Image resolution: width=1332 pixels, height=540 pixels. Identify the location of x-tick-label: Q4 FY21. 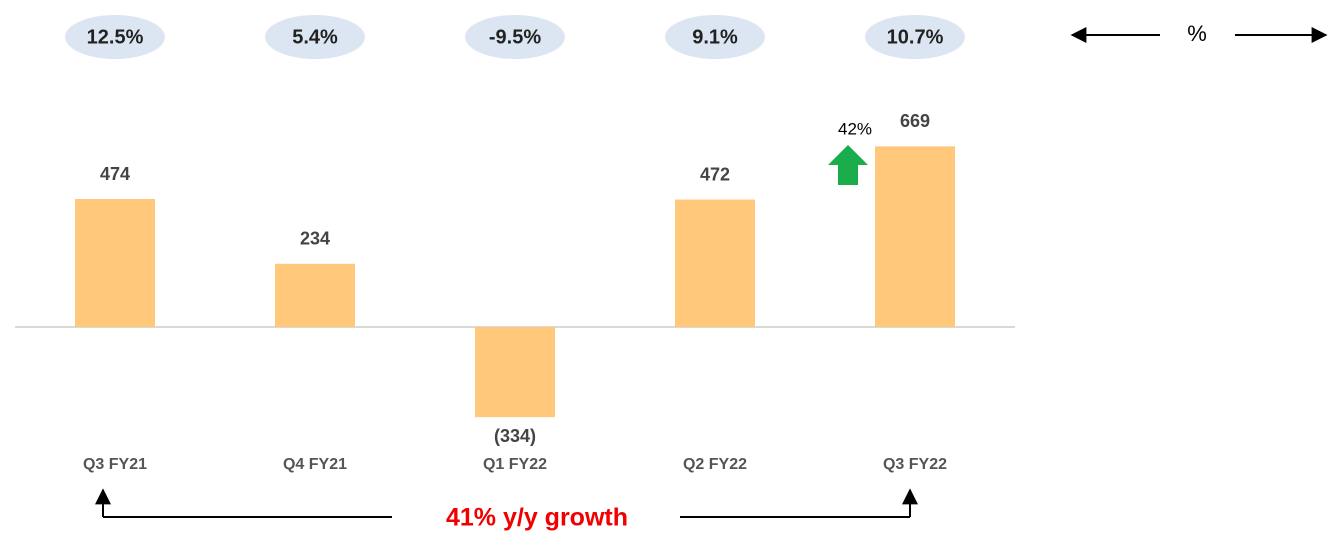
(315, 464).